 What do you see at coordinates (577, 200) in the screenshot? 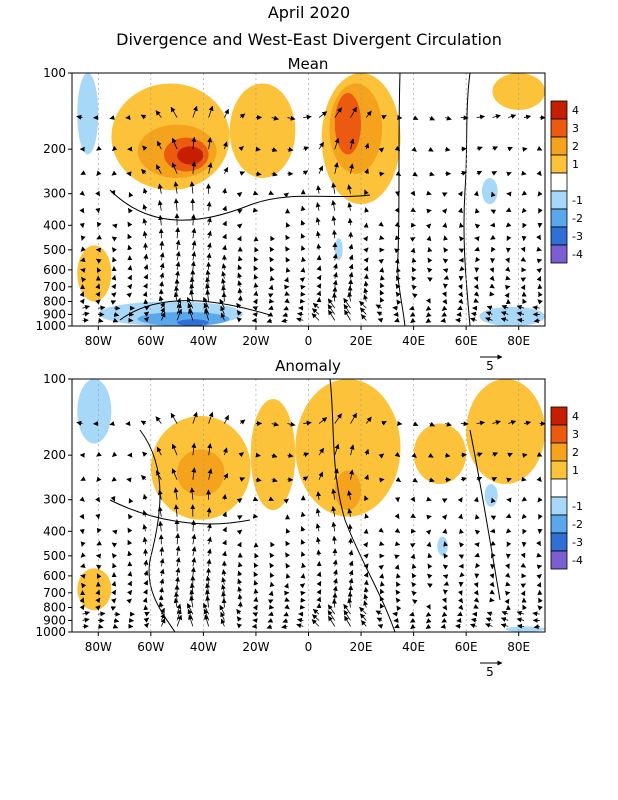
I see `colorbar-label: -1` at bounding box center [577, 200].